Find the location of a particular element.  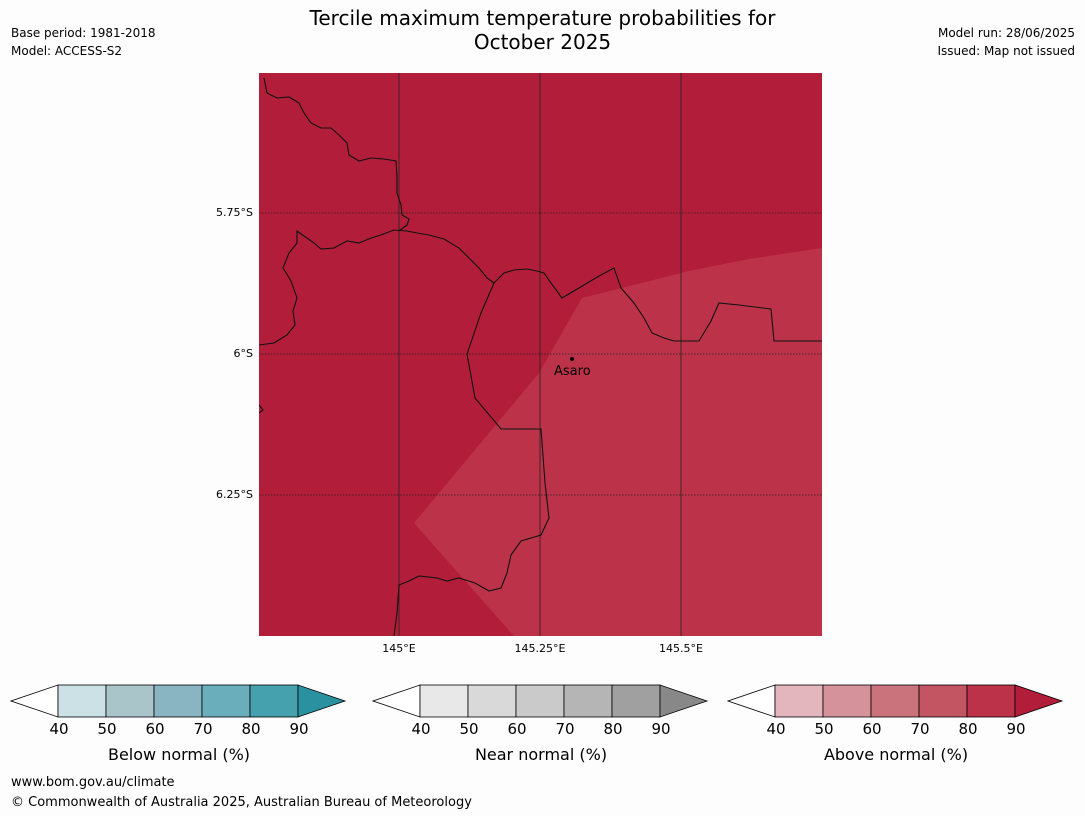

colorbar-label-below: Below normal (%) is located at coordinates (179, 754).